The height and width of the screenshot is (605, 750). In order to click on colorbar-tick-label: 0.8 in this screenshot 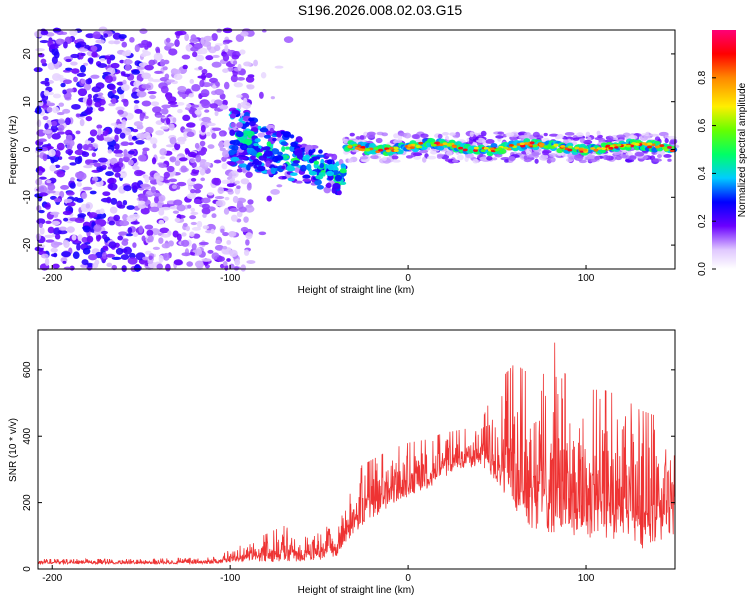, I will do `click(702, 77)`.